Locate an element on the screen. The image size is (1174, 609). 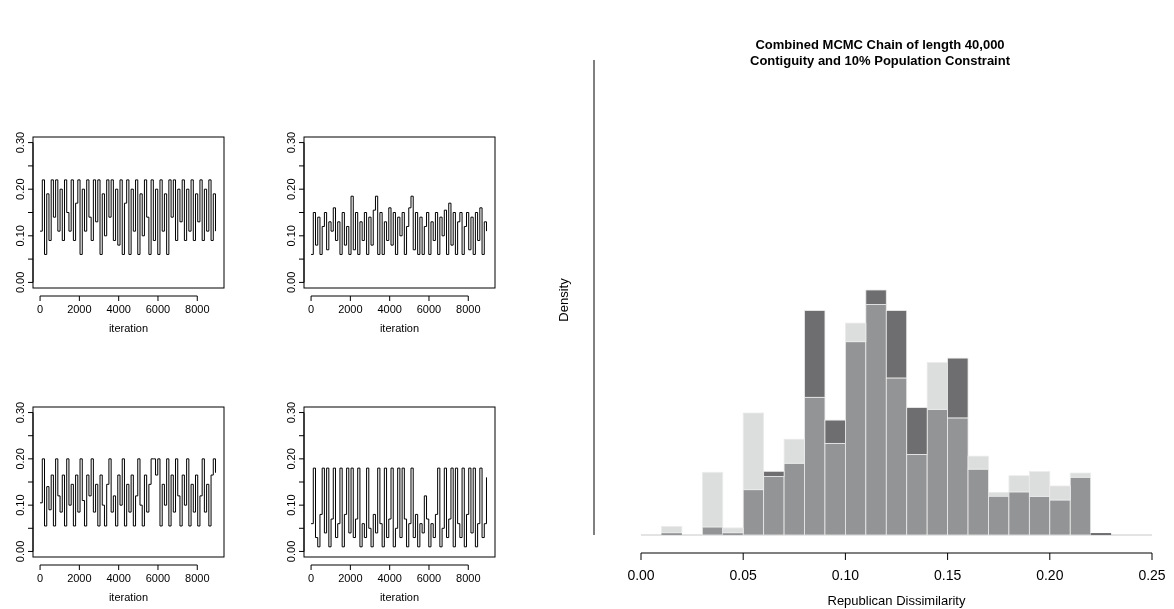
x-tick-label: 0.25 is located at coordinates (1152, 575).